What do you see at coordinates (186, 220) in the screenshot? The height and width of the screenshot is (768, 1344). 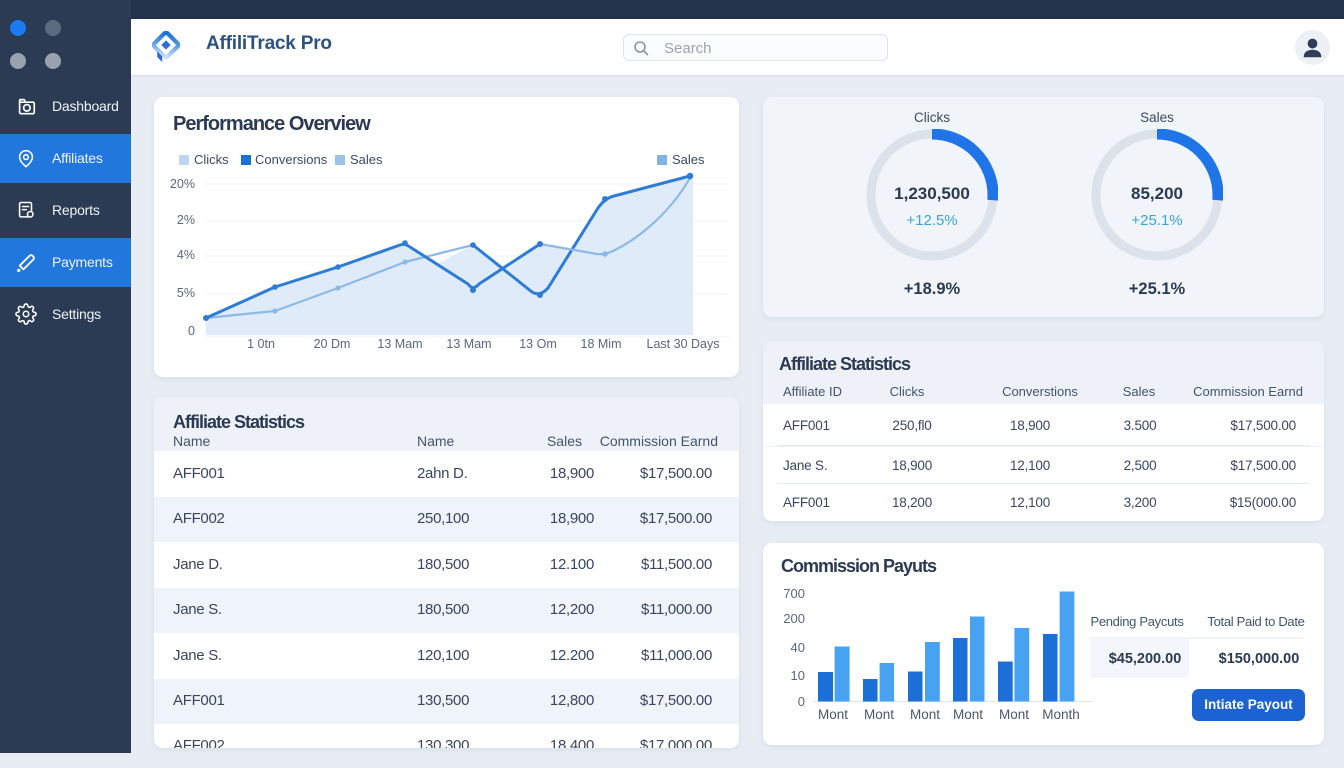 I see `svg-text: 2%` at bounding box center [186, 220].